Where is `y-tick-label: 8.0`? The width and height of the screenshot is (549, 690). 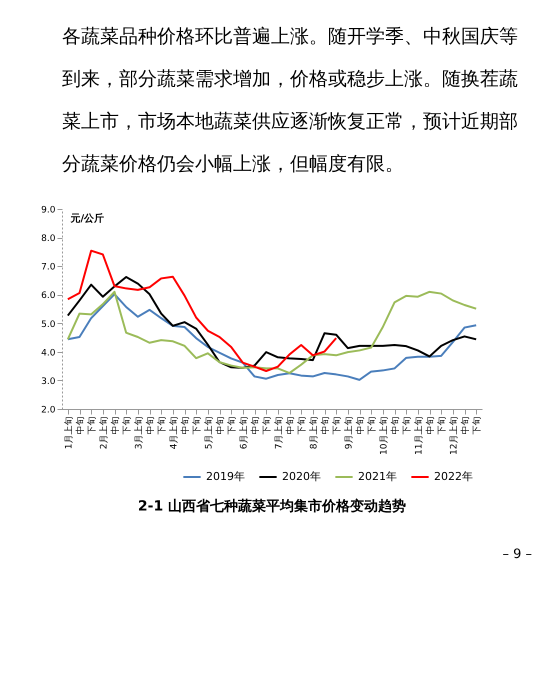
y-tick-label: 8.0 is located at coordinates (48, 239).